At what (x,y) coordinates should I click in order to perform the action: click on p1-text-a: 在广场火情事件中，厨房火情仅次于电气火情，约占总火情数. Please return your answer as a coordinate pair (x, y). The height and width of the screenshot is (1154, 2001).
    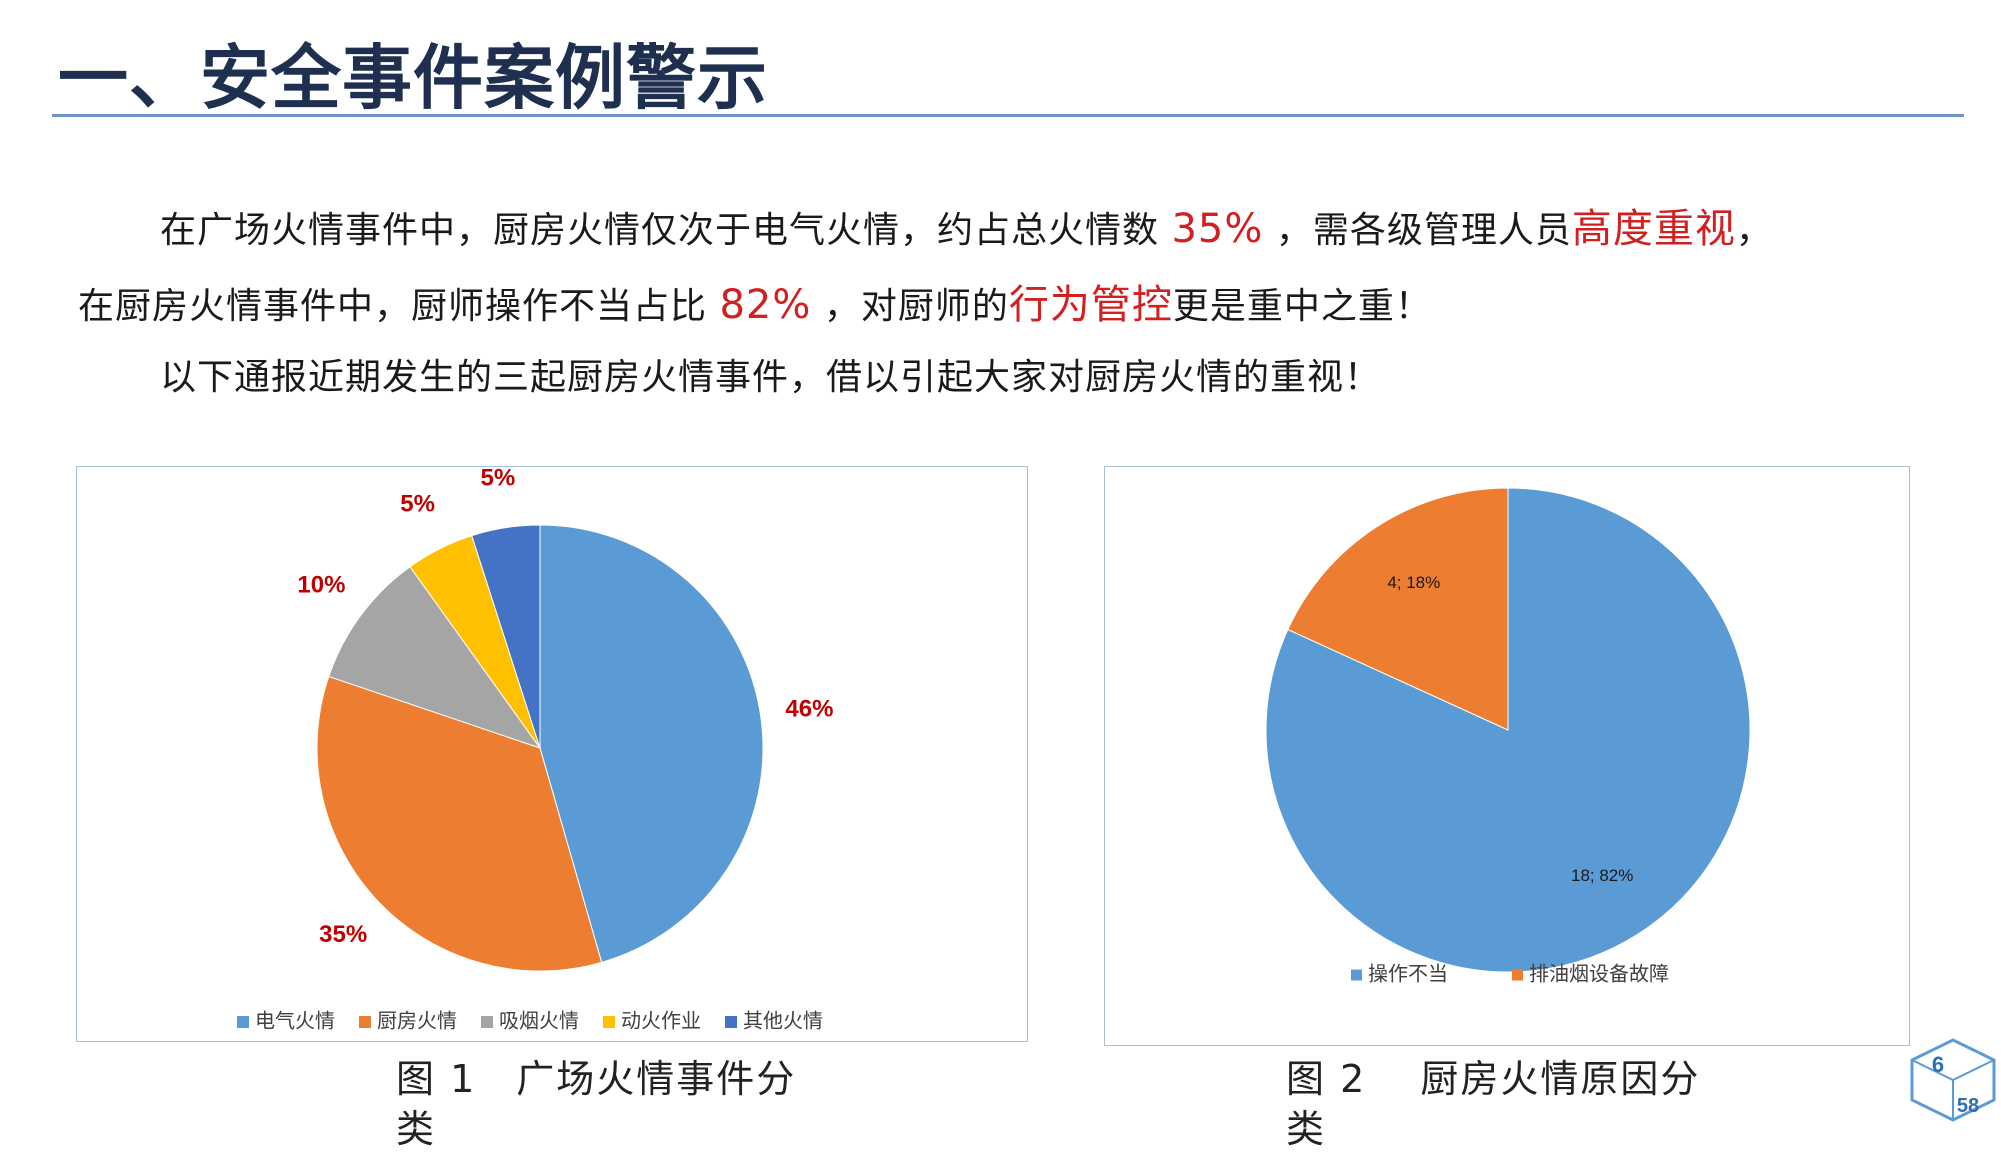
    Looking at the image, I should click on (660, 230).